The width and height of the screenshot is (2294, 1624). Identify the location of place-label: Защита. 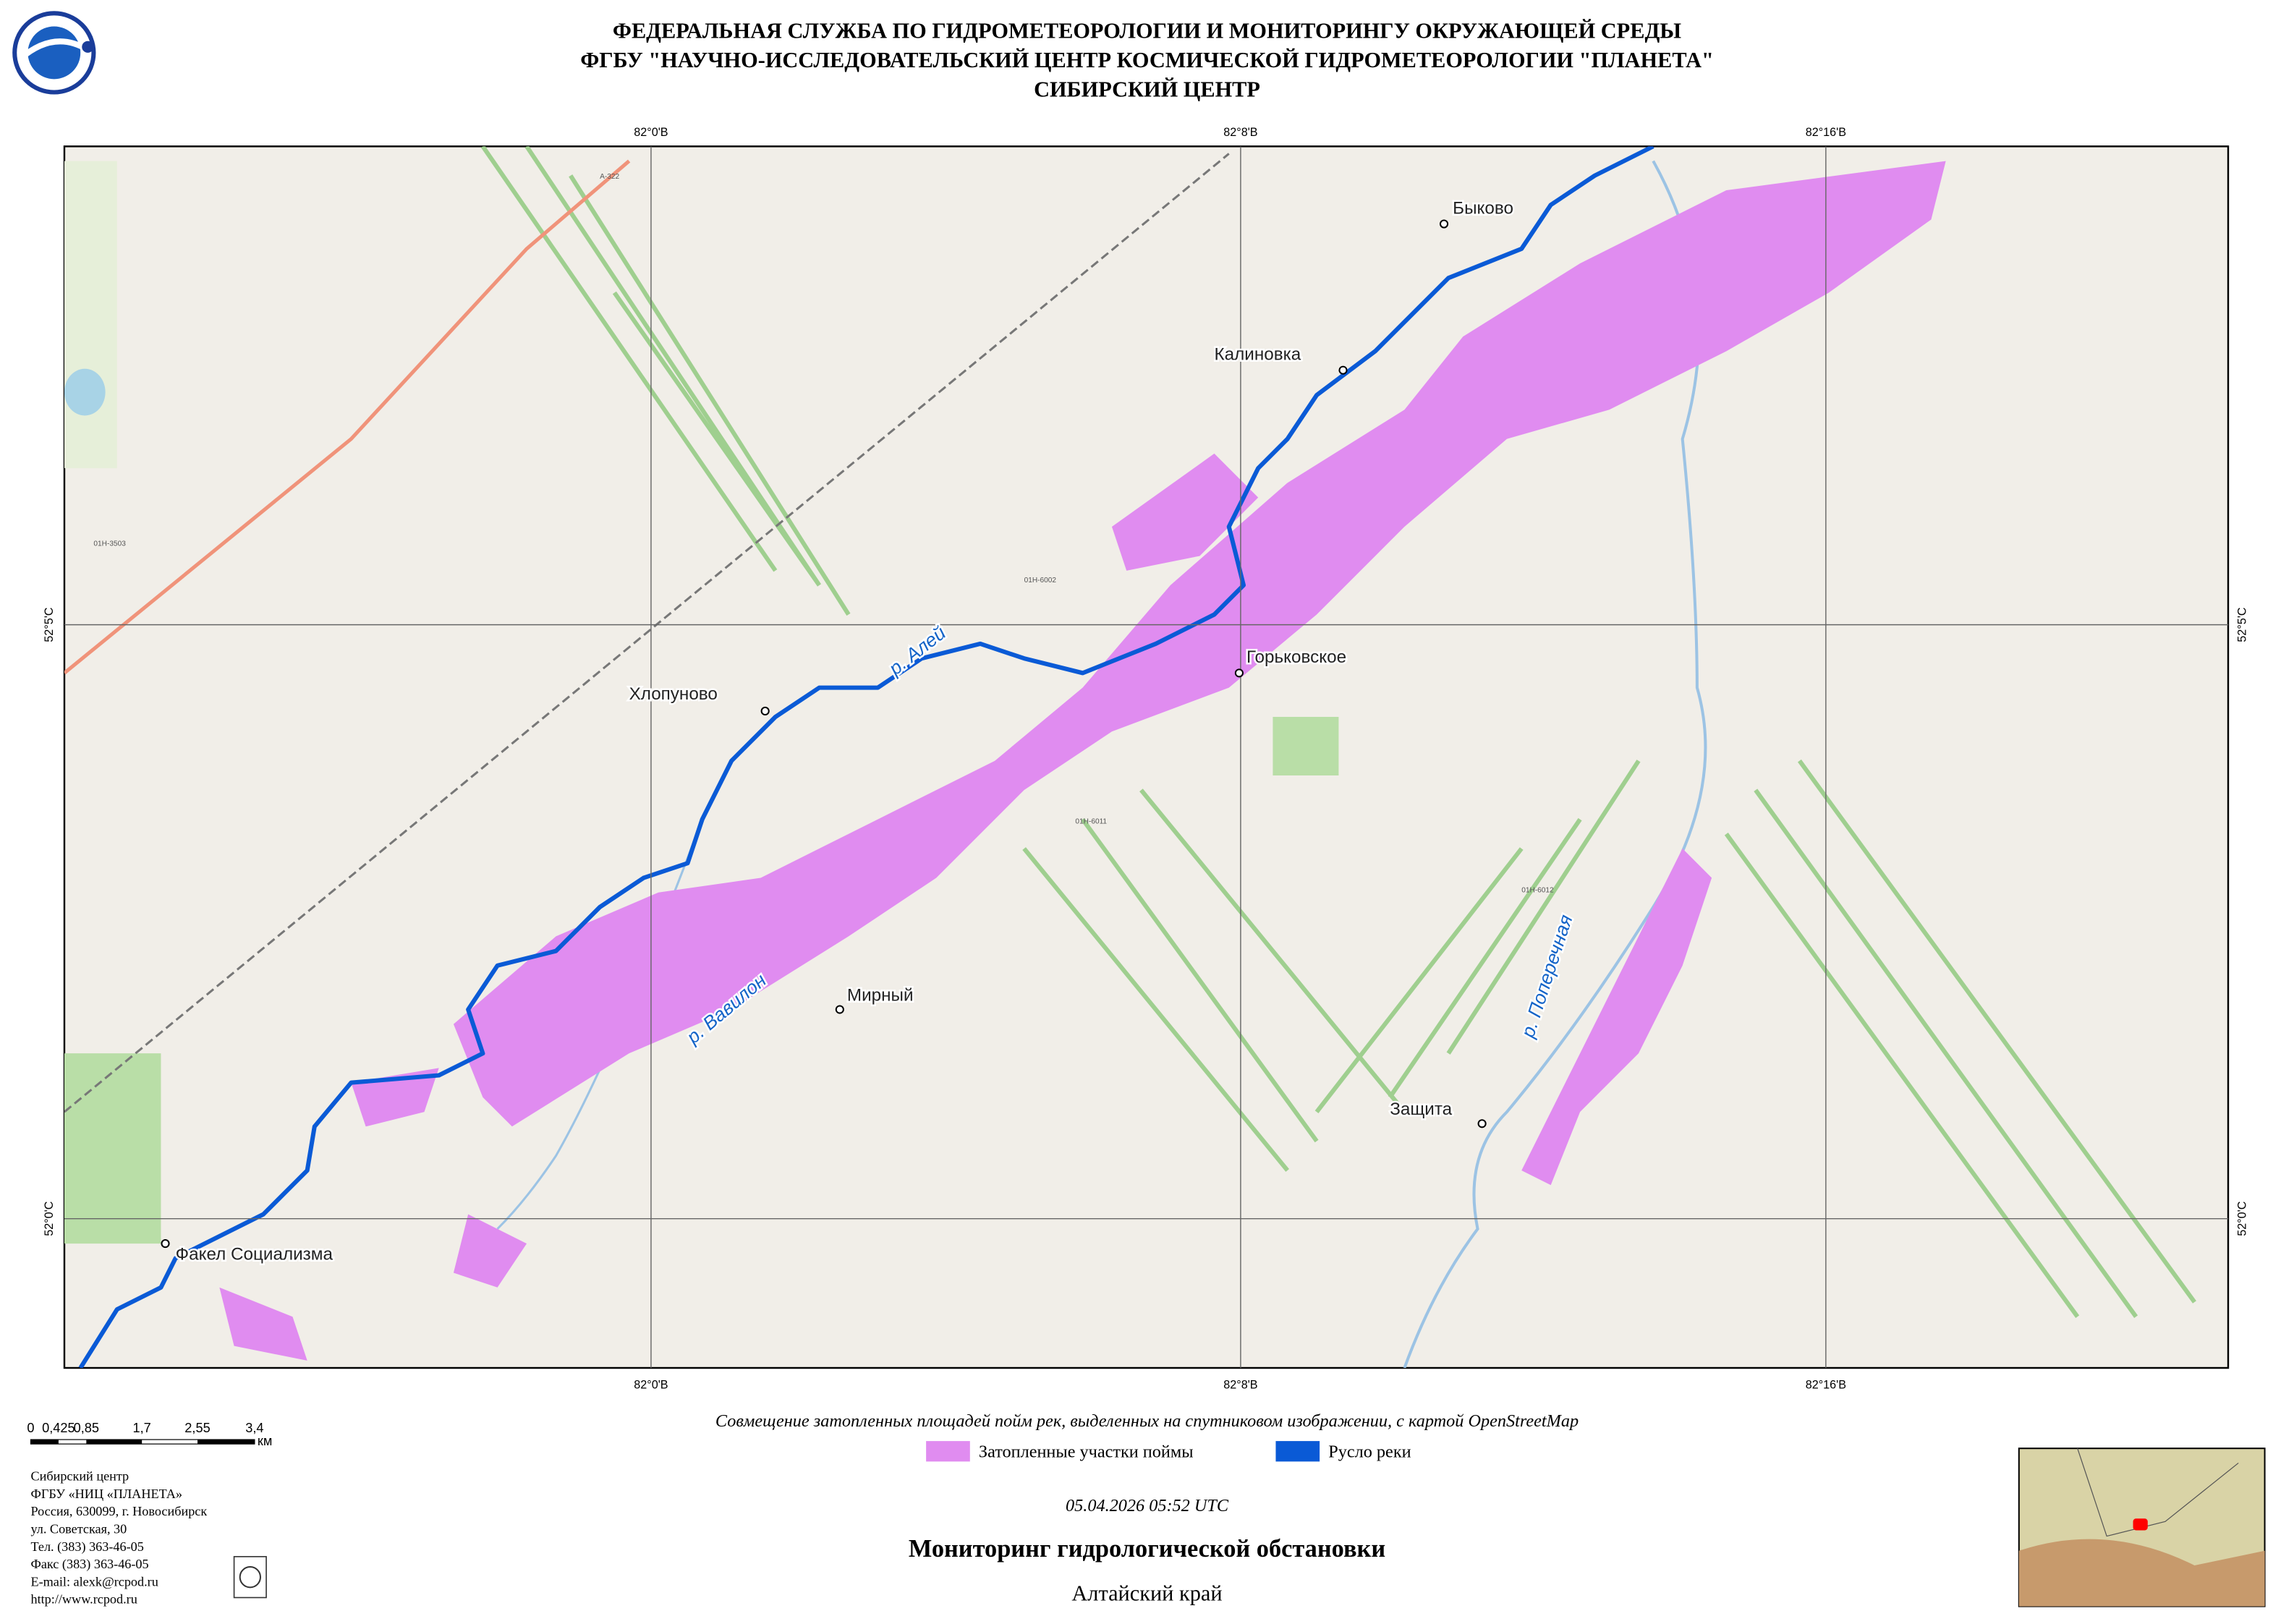
(1421, 1109).